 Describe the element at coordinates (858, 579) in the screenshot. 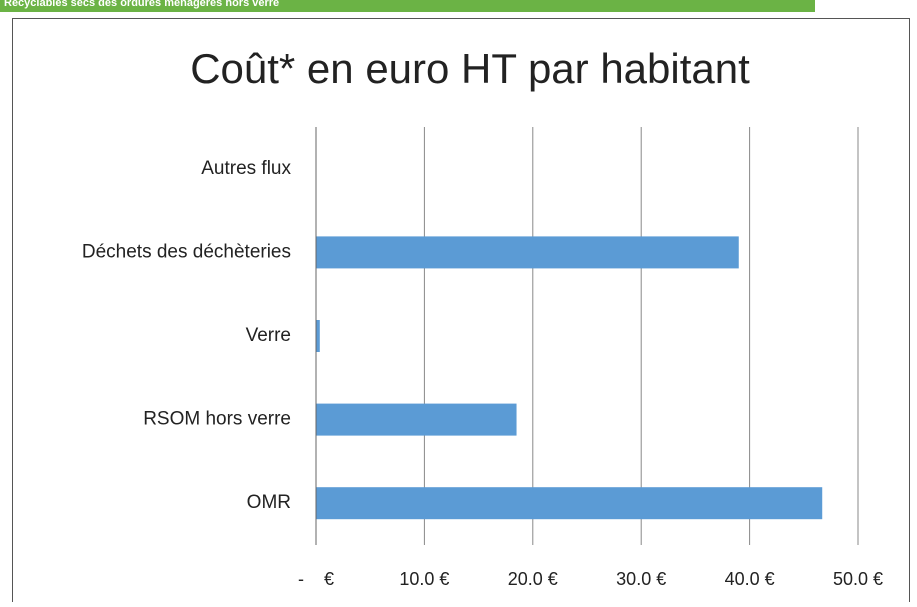

I see `x-tick-label: 50.0 €` at that location.